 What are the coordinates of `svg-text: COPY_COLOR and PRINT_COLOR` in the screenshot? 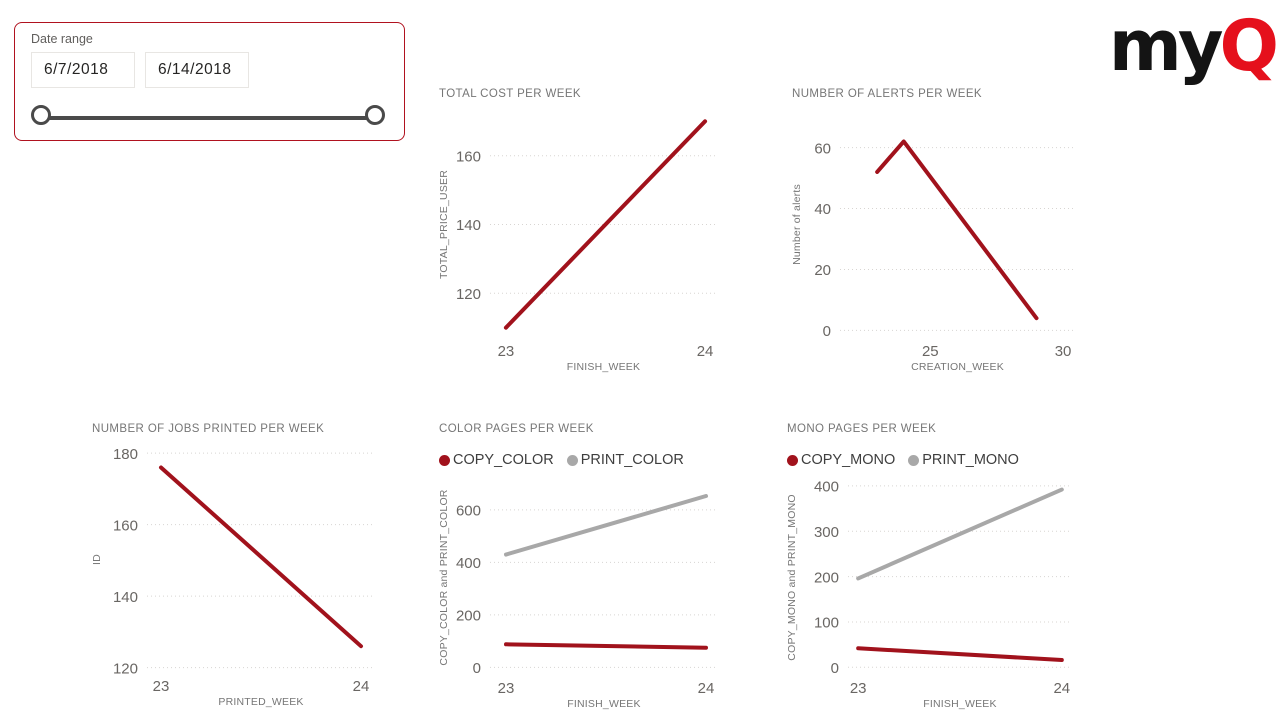 It's located at (444, 577).